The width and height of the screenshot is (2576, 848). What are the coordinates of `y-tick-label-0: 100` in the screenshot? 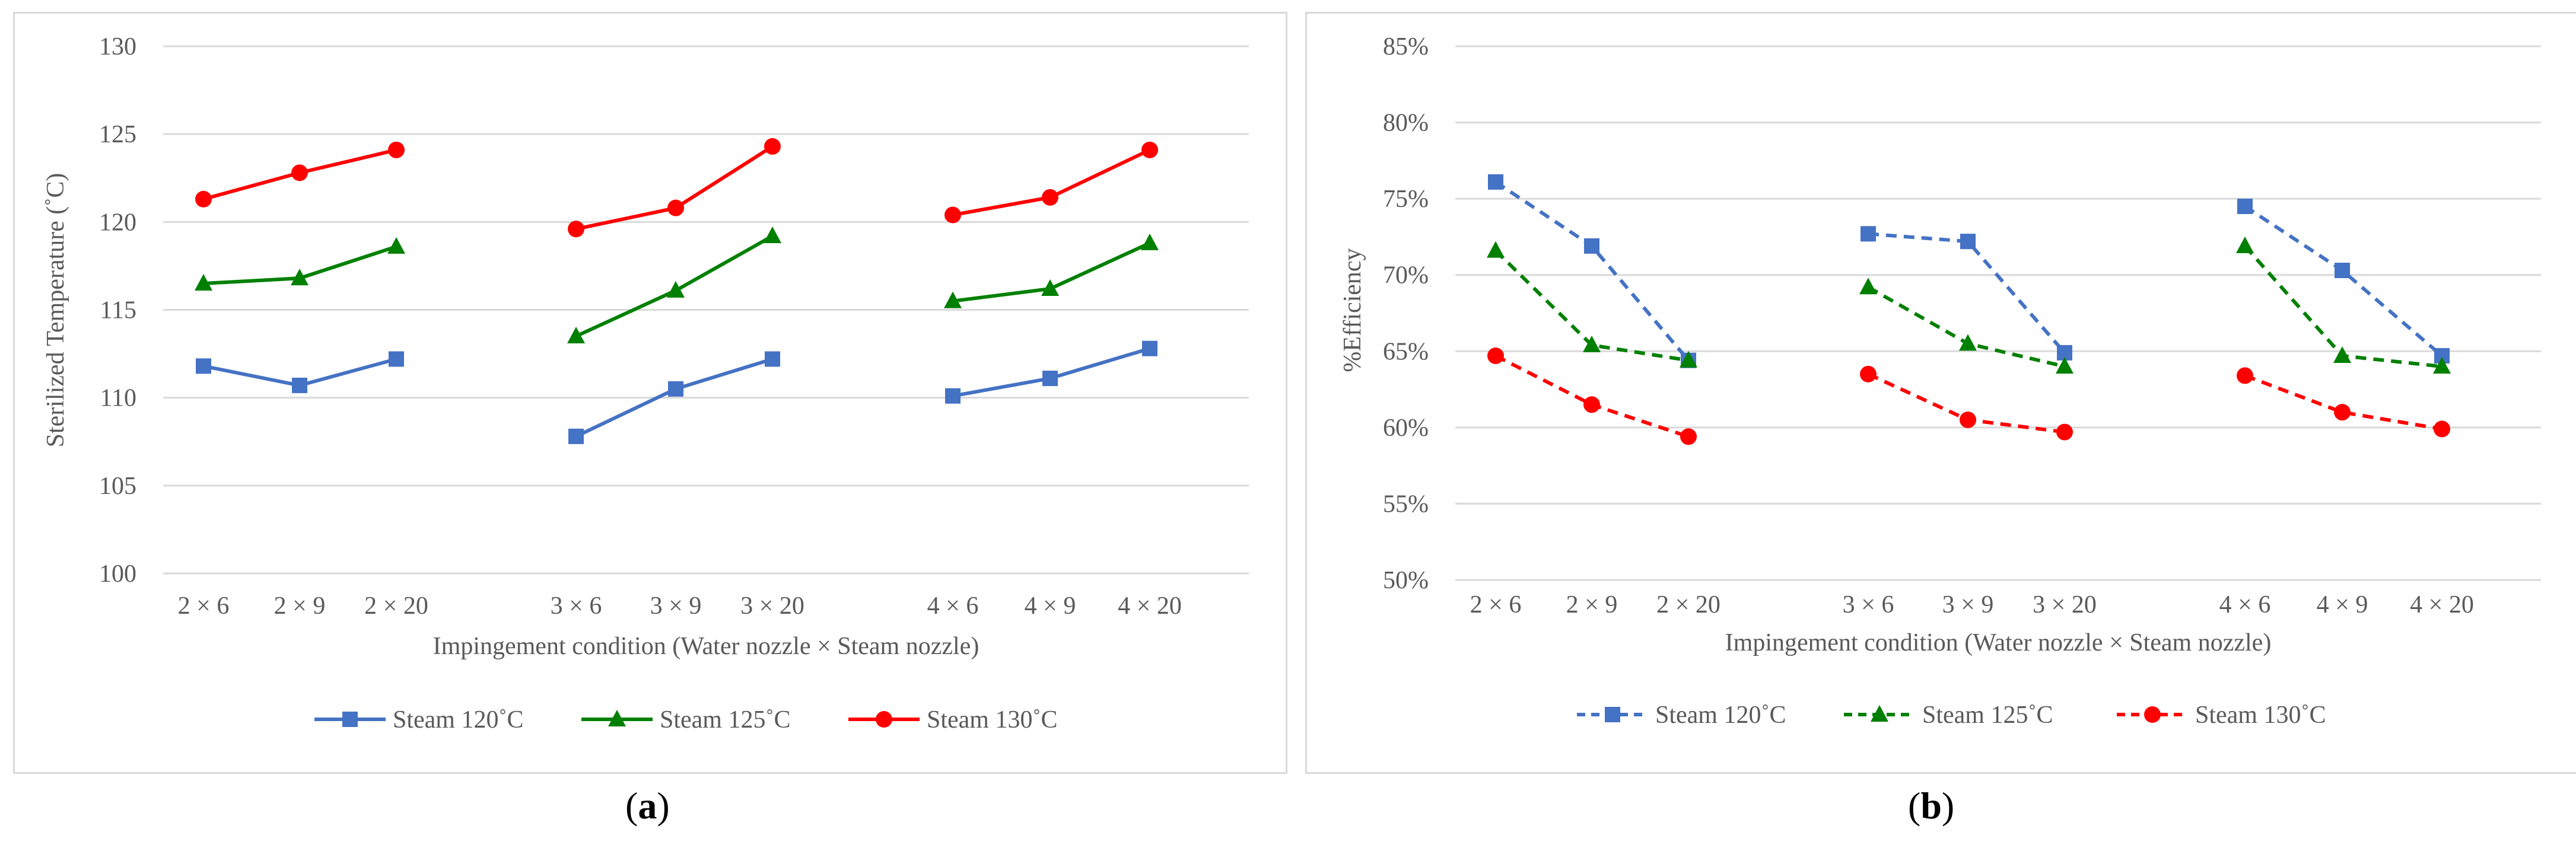 It's located at (117, 574).